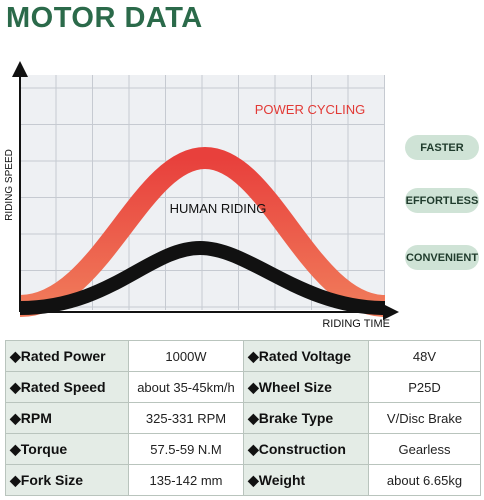  I want to click on spec-label: ◆Brake Type, so click(306, 418).